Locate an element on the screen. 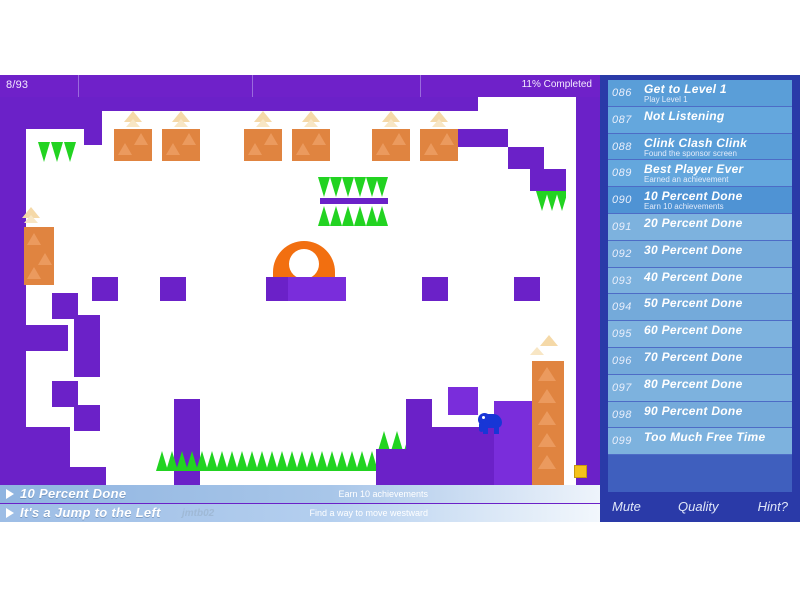 The height and width of the screenshot is (600, 800). achievement-desc: Play Level 1 is located at coordinates (666, 99).